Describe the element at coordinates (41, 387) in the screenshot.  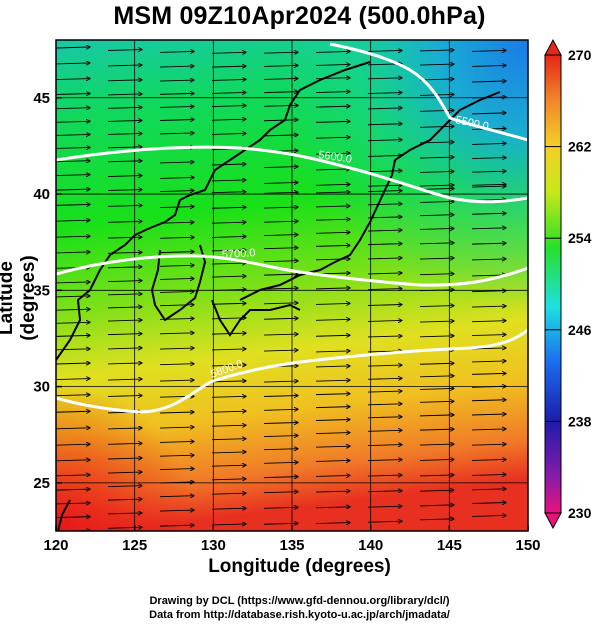
I see `y-tick-label: 30` at that location.